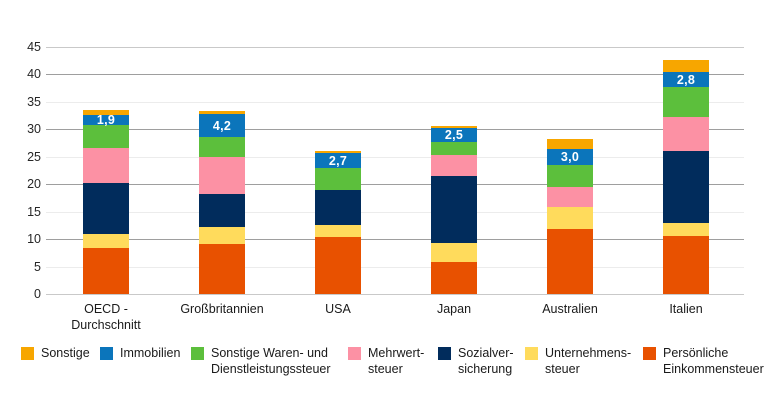  I want to click on bar-segment-oecd-durchschnitt-sonstige, so click(106, 112).